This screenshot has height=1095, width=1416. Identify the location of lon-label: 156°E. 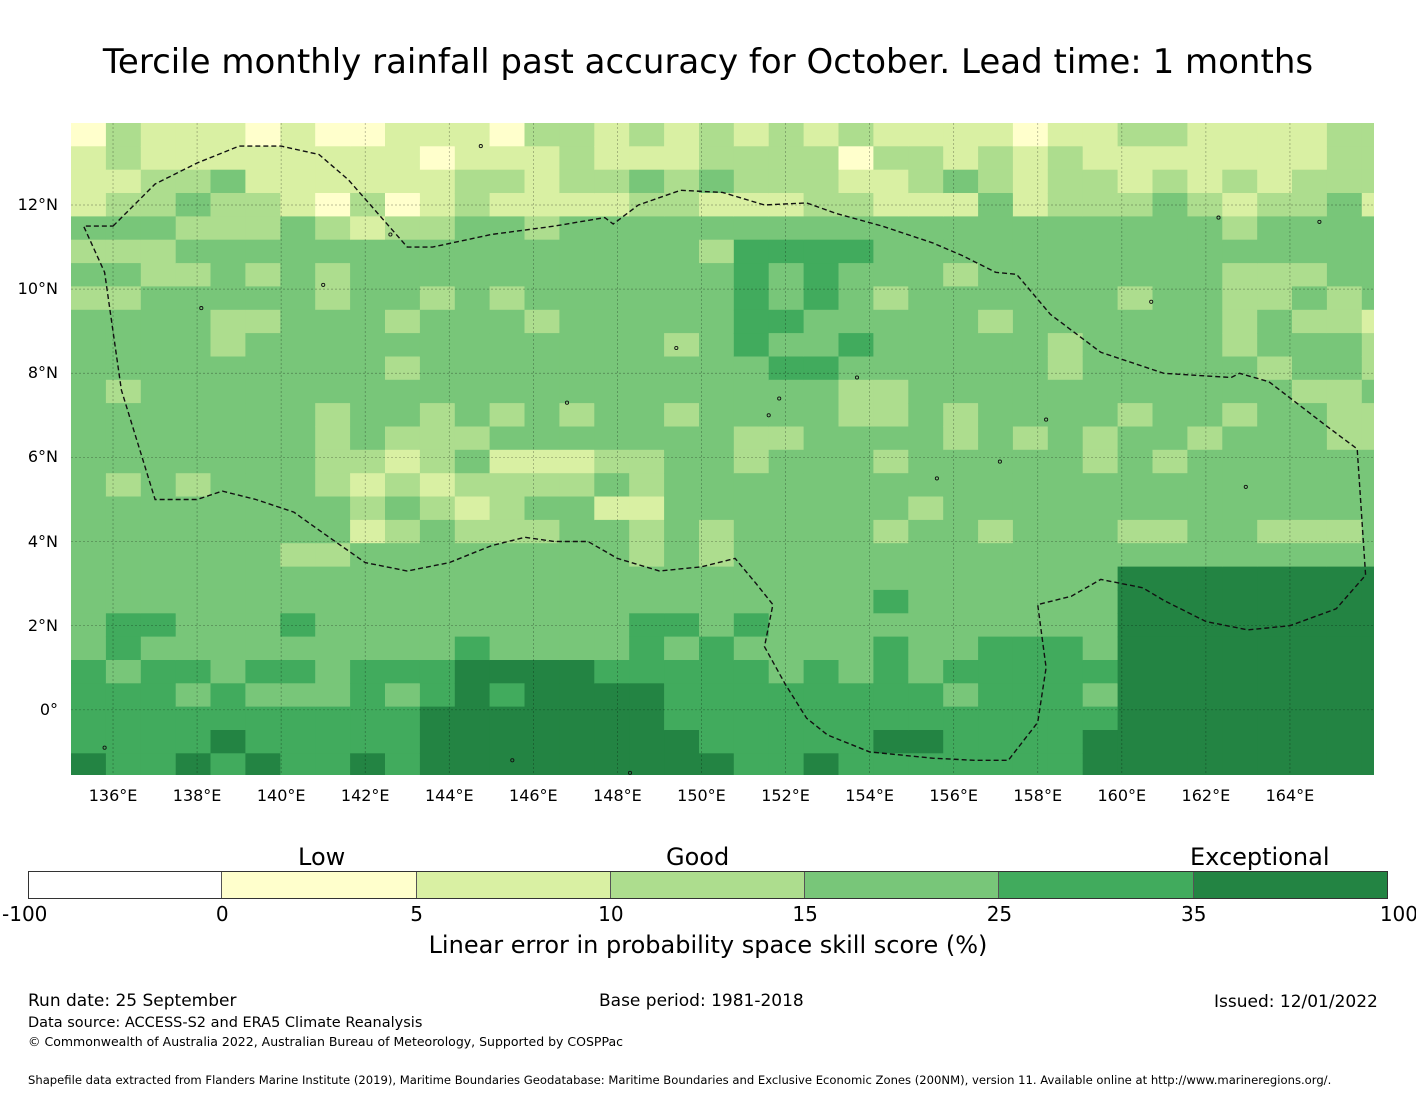
(953, 795).